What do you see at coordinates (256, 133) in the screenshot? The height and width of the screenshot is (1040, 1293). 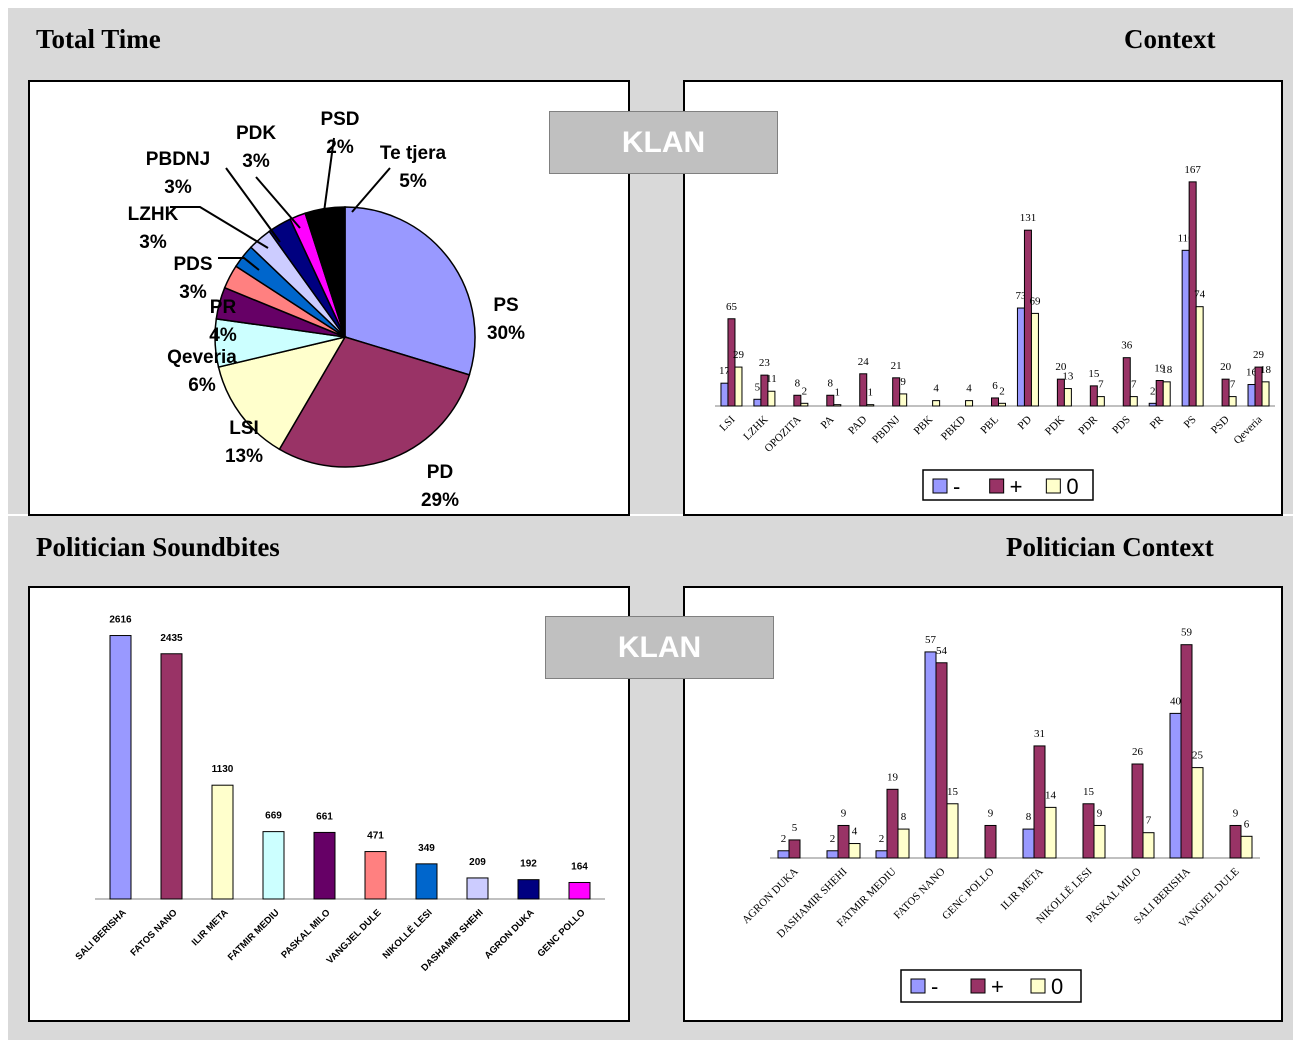 I see `pie-label-name: PDK` at bounding box center [256, 133].